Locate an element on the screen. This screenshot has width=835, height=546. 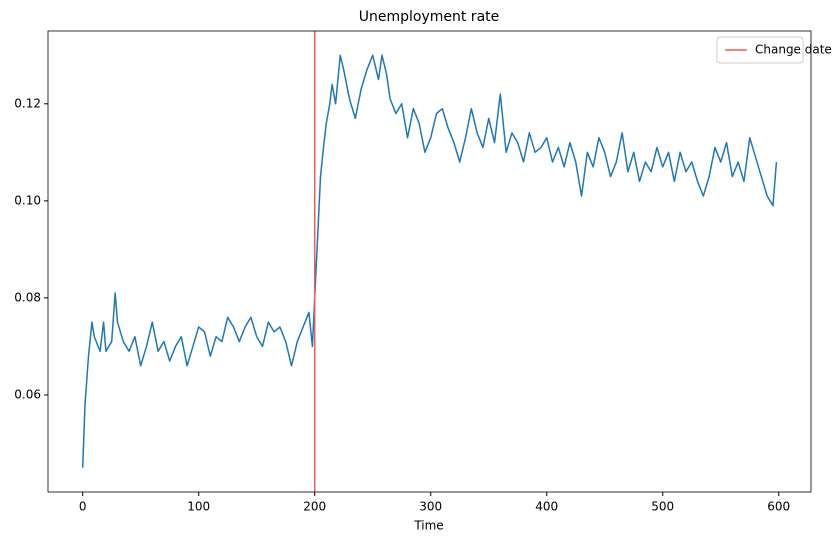
x-tick-label: 200 is located at coordinates (314, 507).